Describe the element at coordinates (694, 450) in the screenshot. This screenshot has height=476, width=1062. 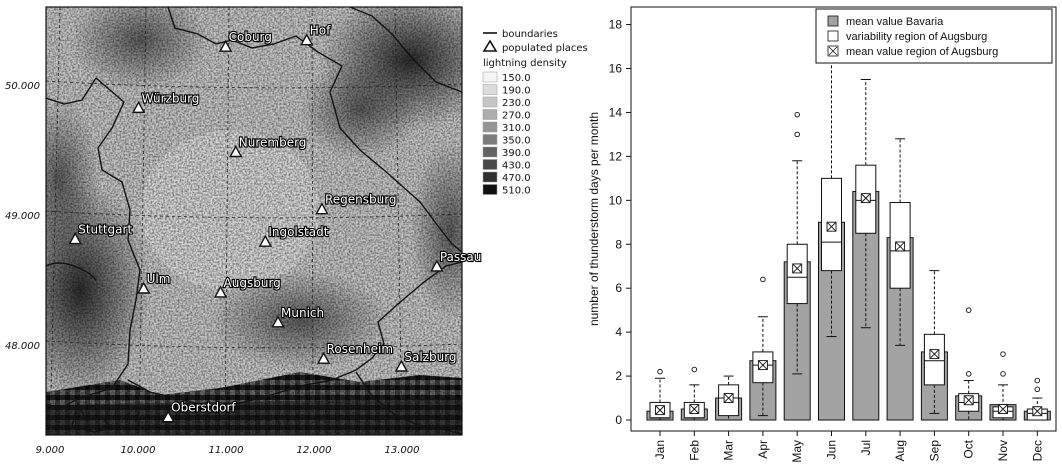
I see `x-tick-label: Feb` at that location.